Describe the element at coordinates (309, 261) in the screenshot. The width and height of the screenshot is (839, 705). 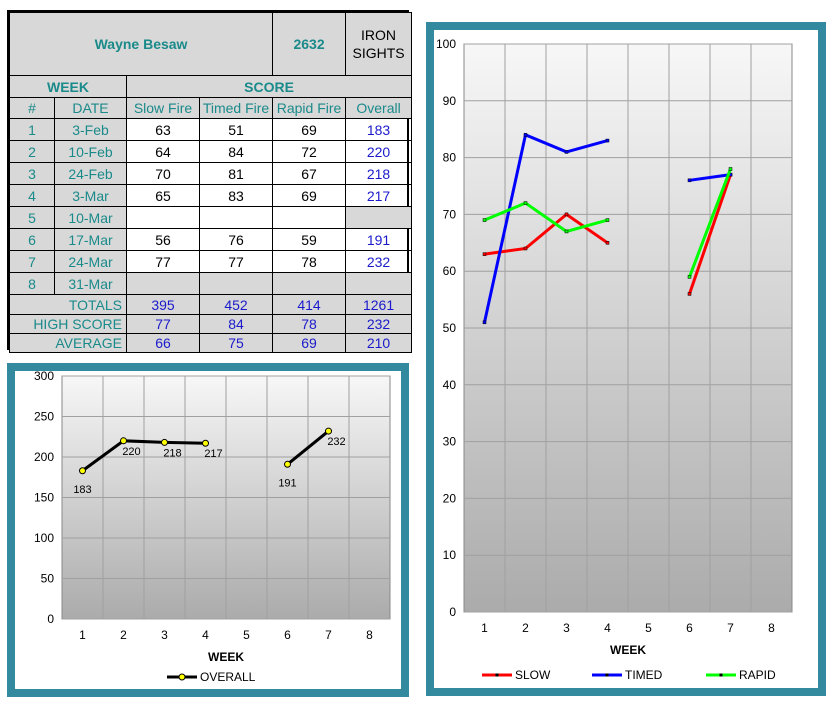
I see `rapid-score: 78` at that location.